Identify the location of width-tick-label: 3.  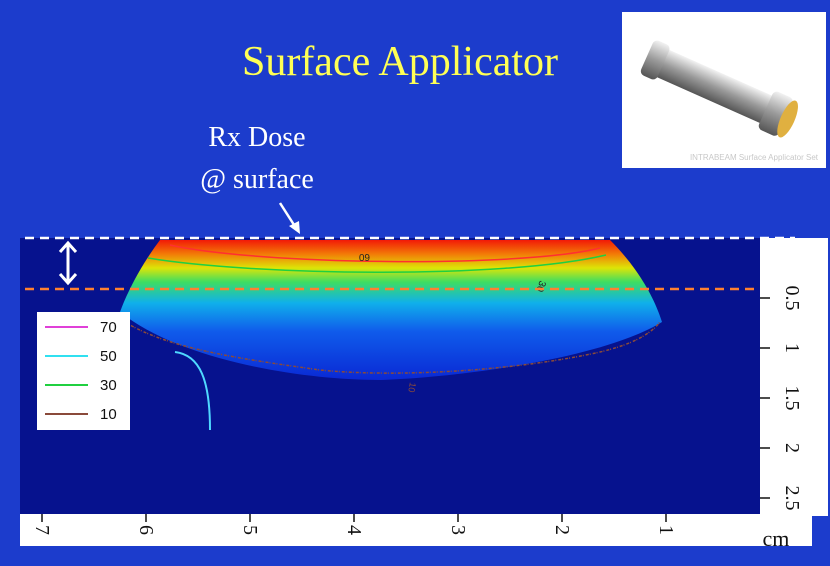
(458, 530).